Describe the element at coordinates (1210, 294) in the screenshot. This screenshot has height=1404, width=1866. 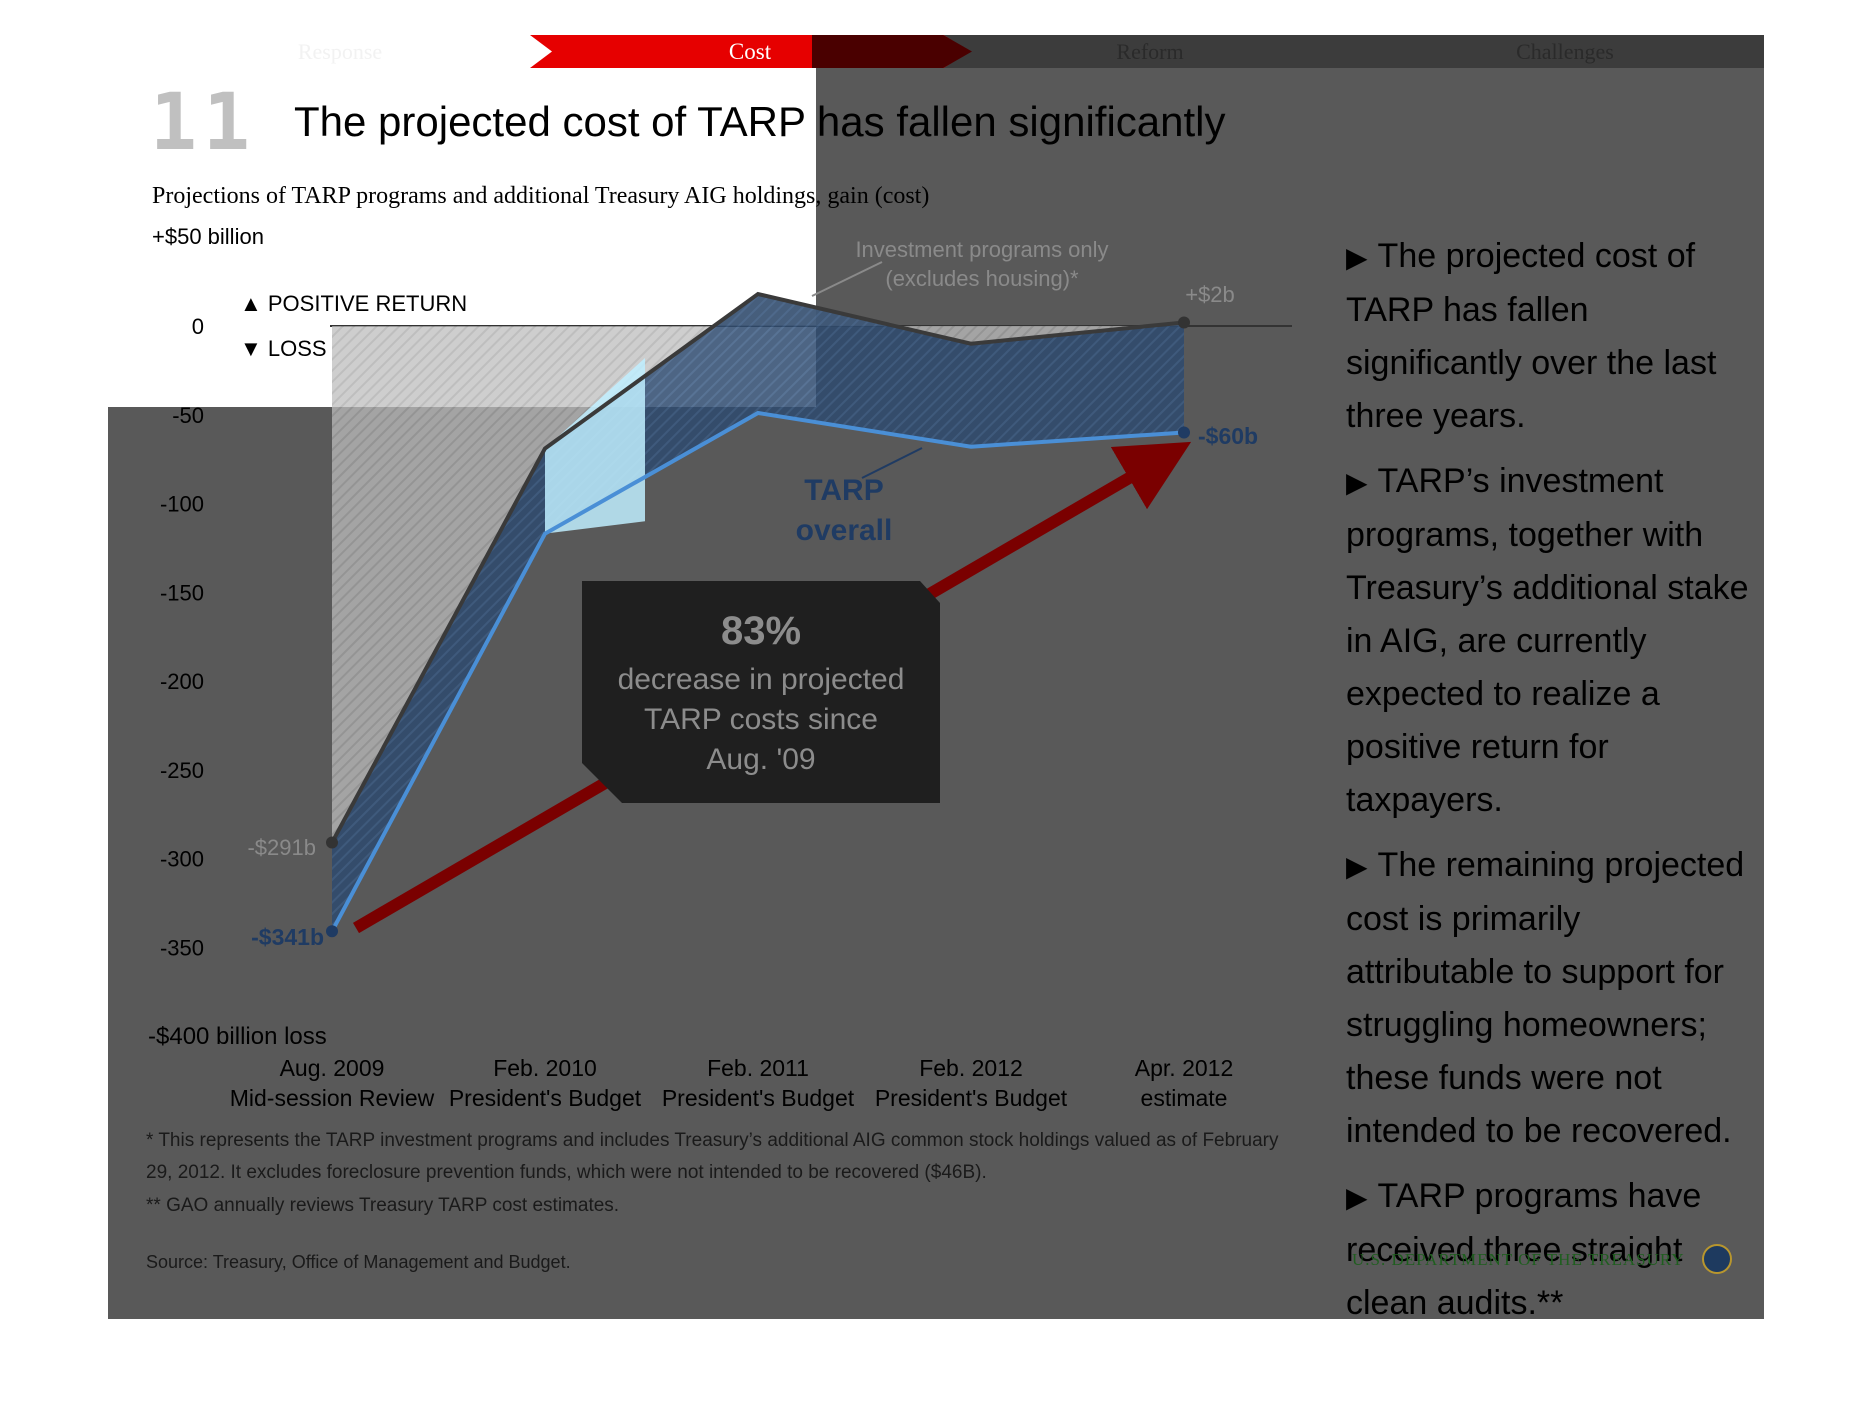
I see `inv-end-label: +$2b` at that location.